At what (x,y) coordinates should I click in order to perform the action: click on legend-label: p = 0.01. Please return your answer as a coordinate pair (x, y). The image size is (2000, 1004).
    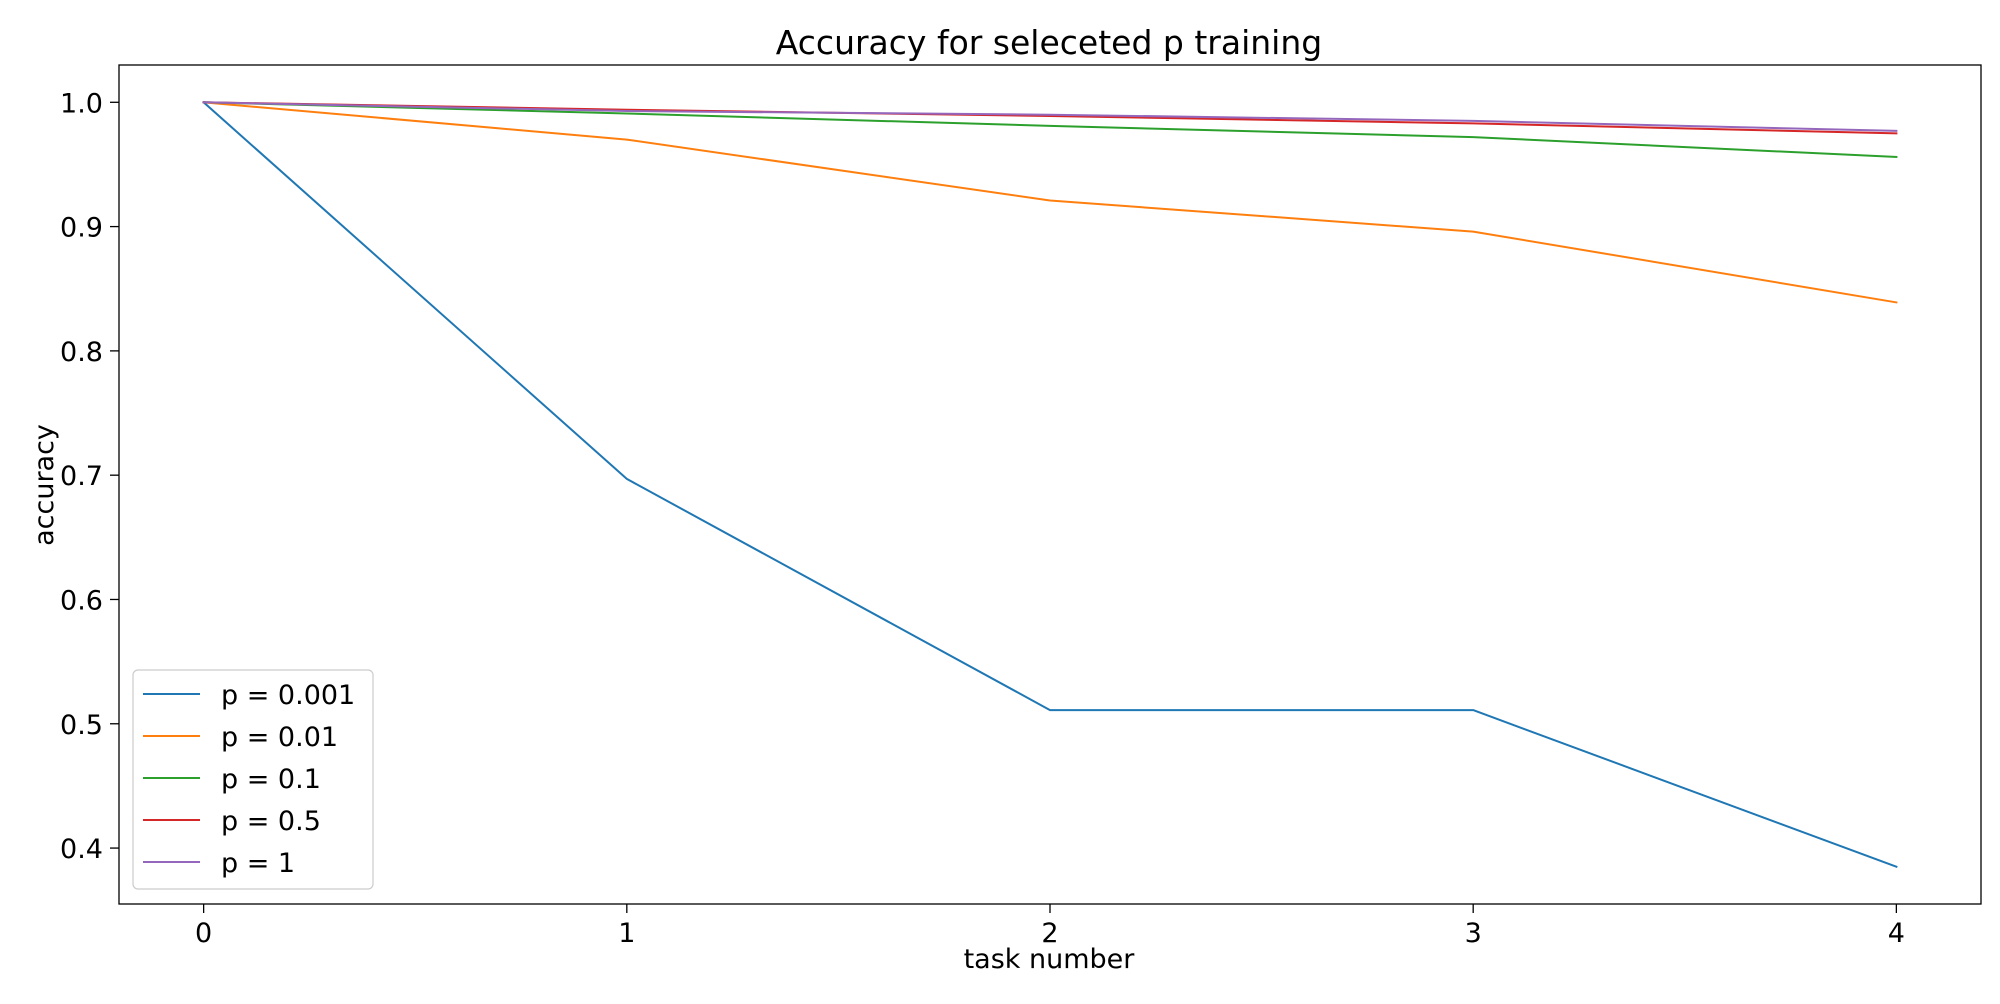
    Looking at the image, I should click on (279, 737).